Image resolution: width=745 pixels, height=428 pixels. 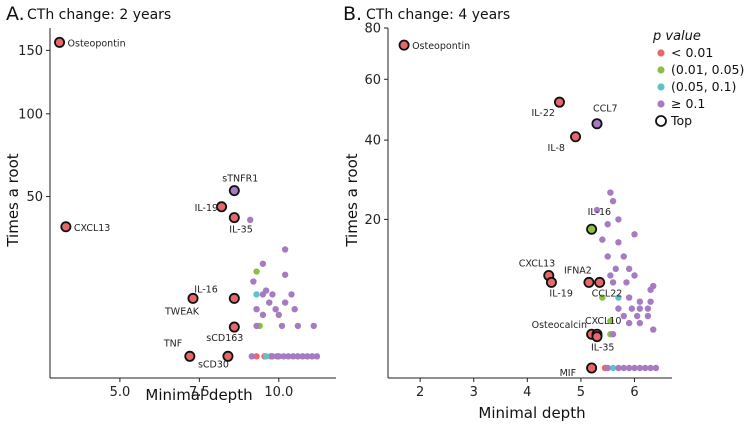 I want to click on legend-title: p value, so click(x=676, y=36).